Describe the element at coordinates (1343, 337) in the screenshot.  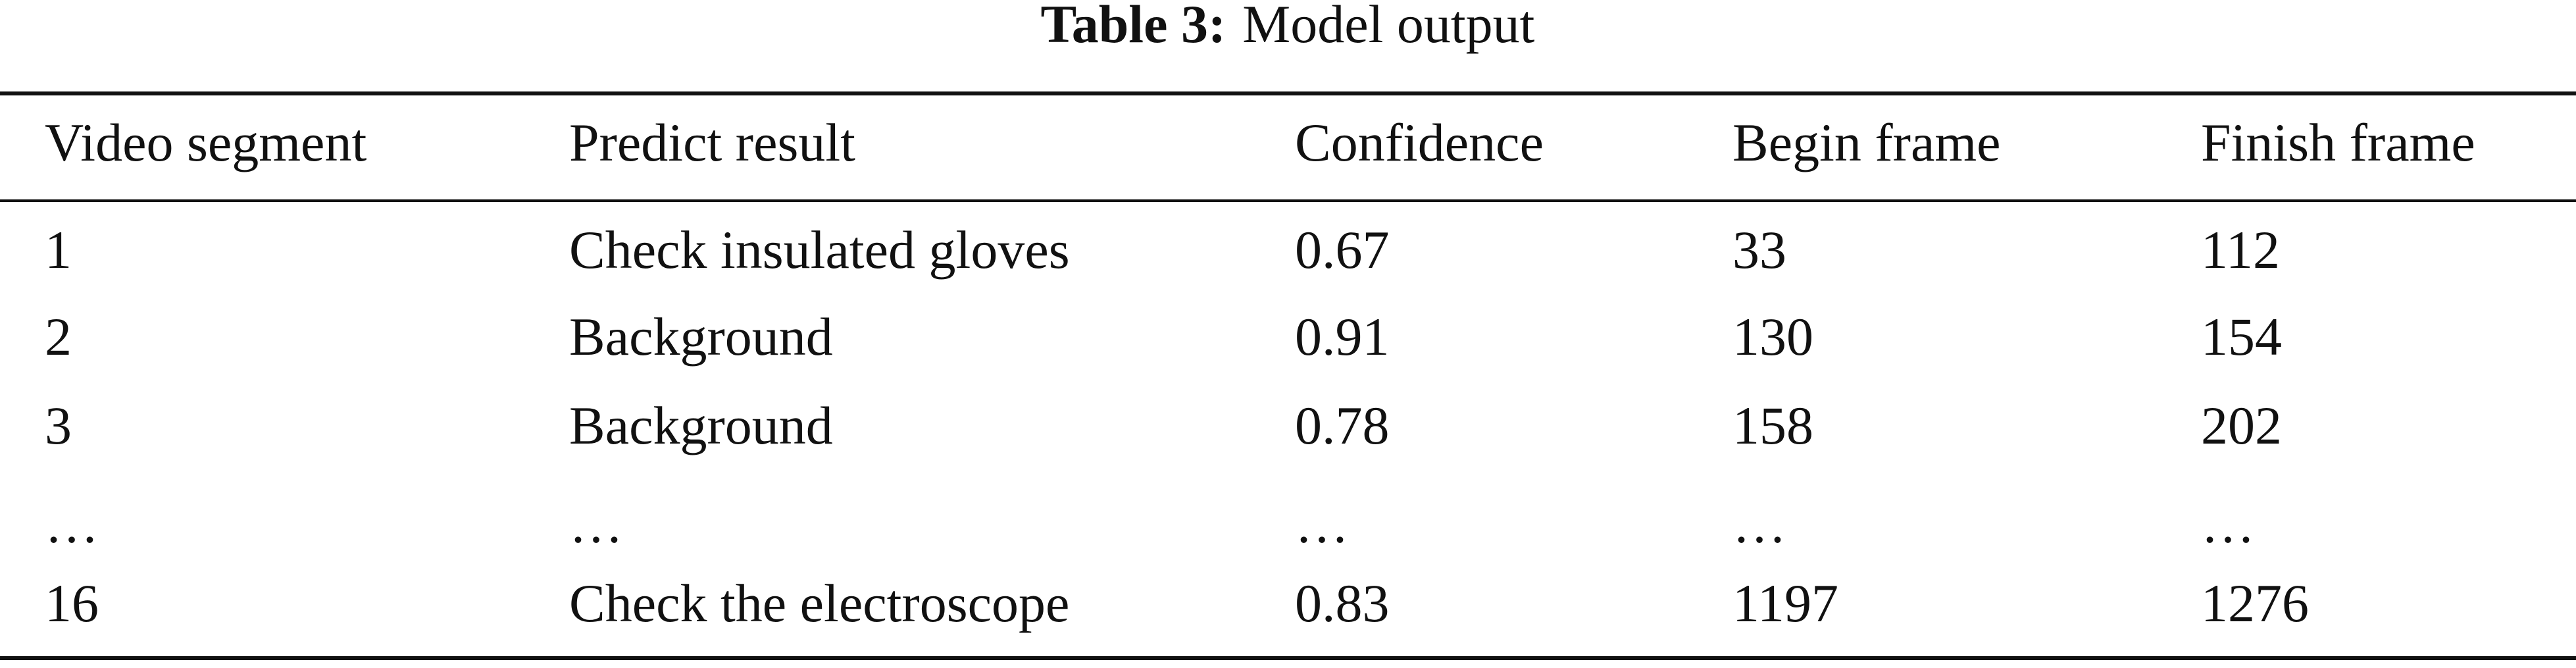
I see `cell: 0.91` at that location.